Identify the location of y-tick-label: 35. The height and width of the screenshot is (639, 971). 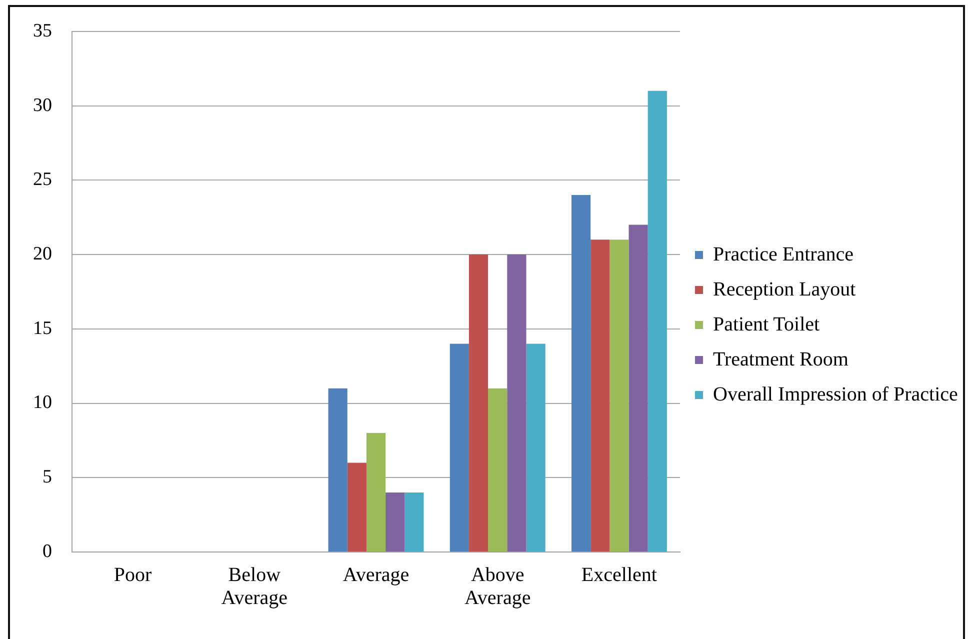
(42, 31).